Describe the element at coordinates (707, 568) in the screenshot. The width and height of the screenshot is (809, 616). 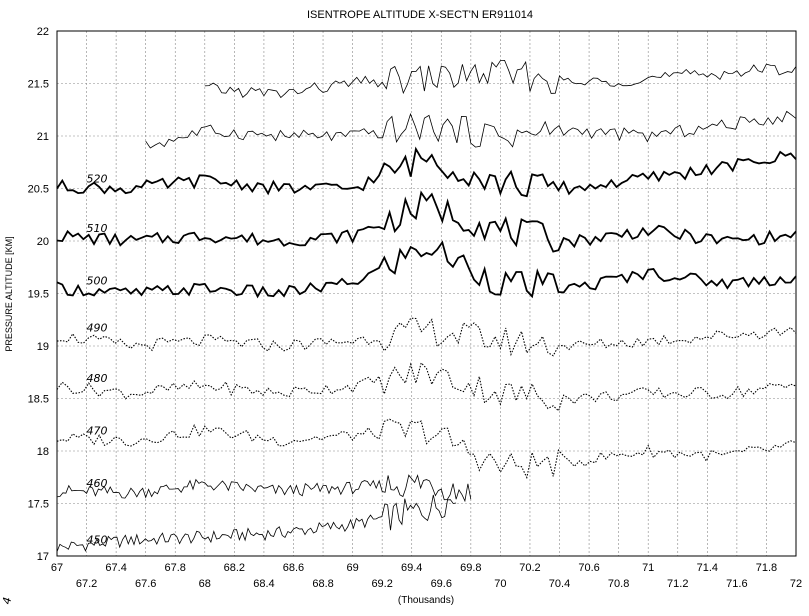
I see `x-tick-label: 71.4` at that location.